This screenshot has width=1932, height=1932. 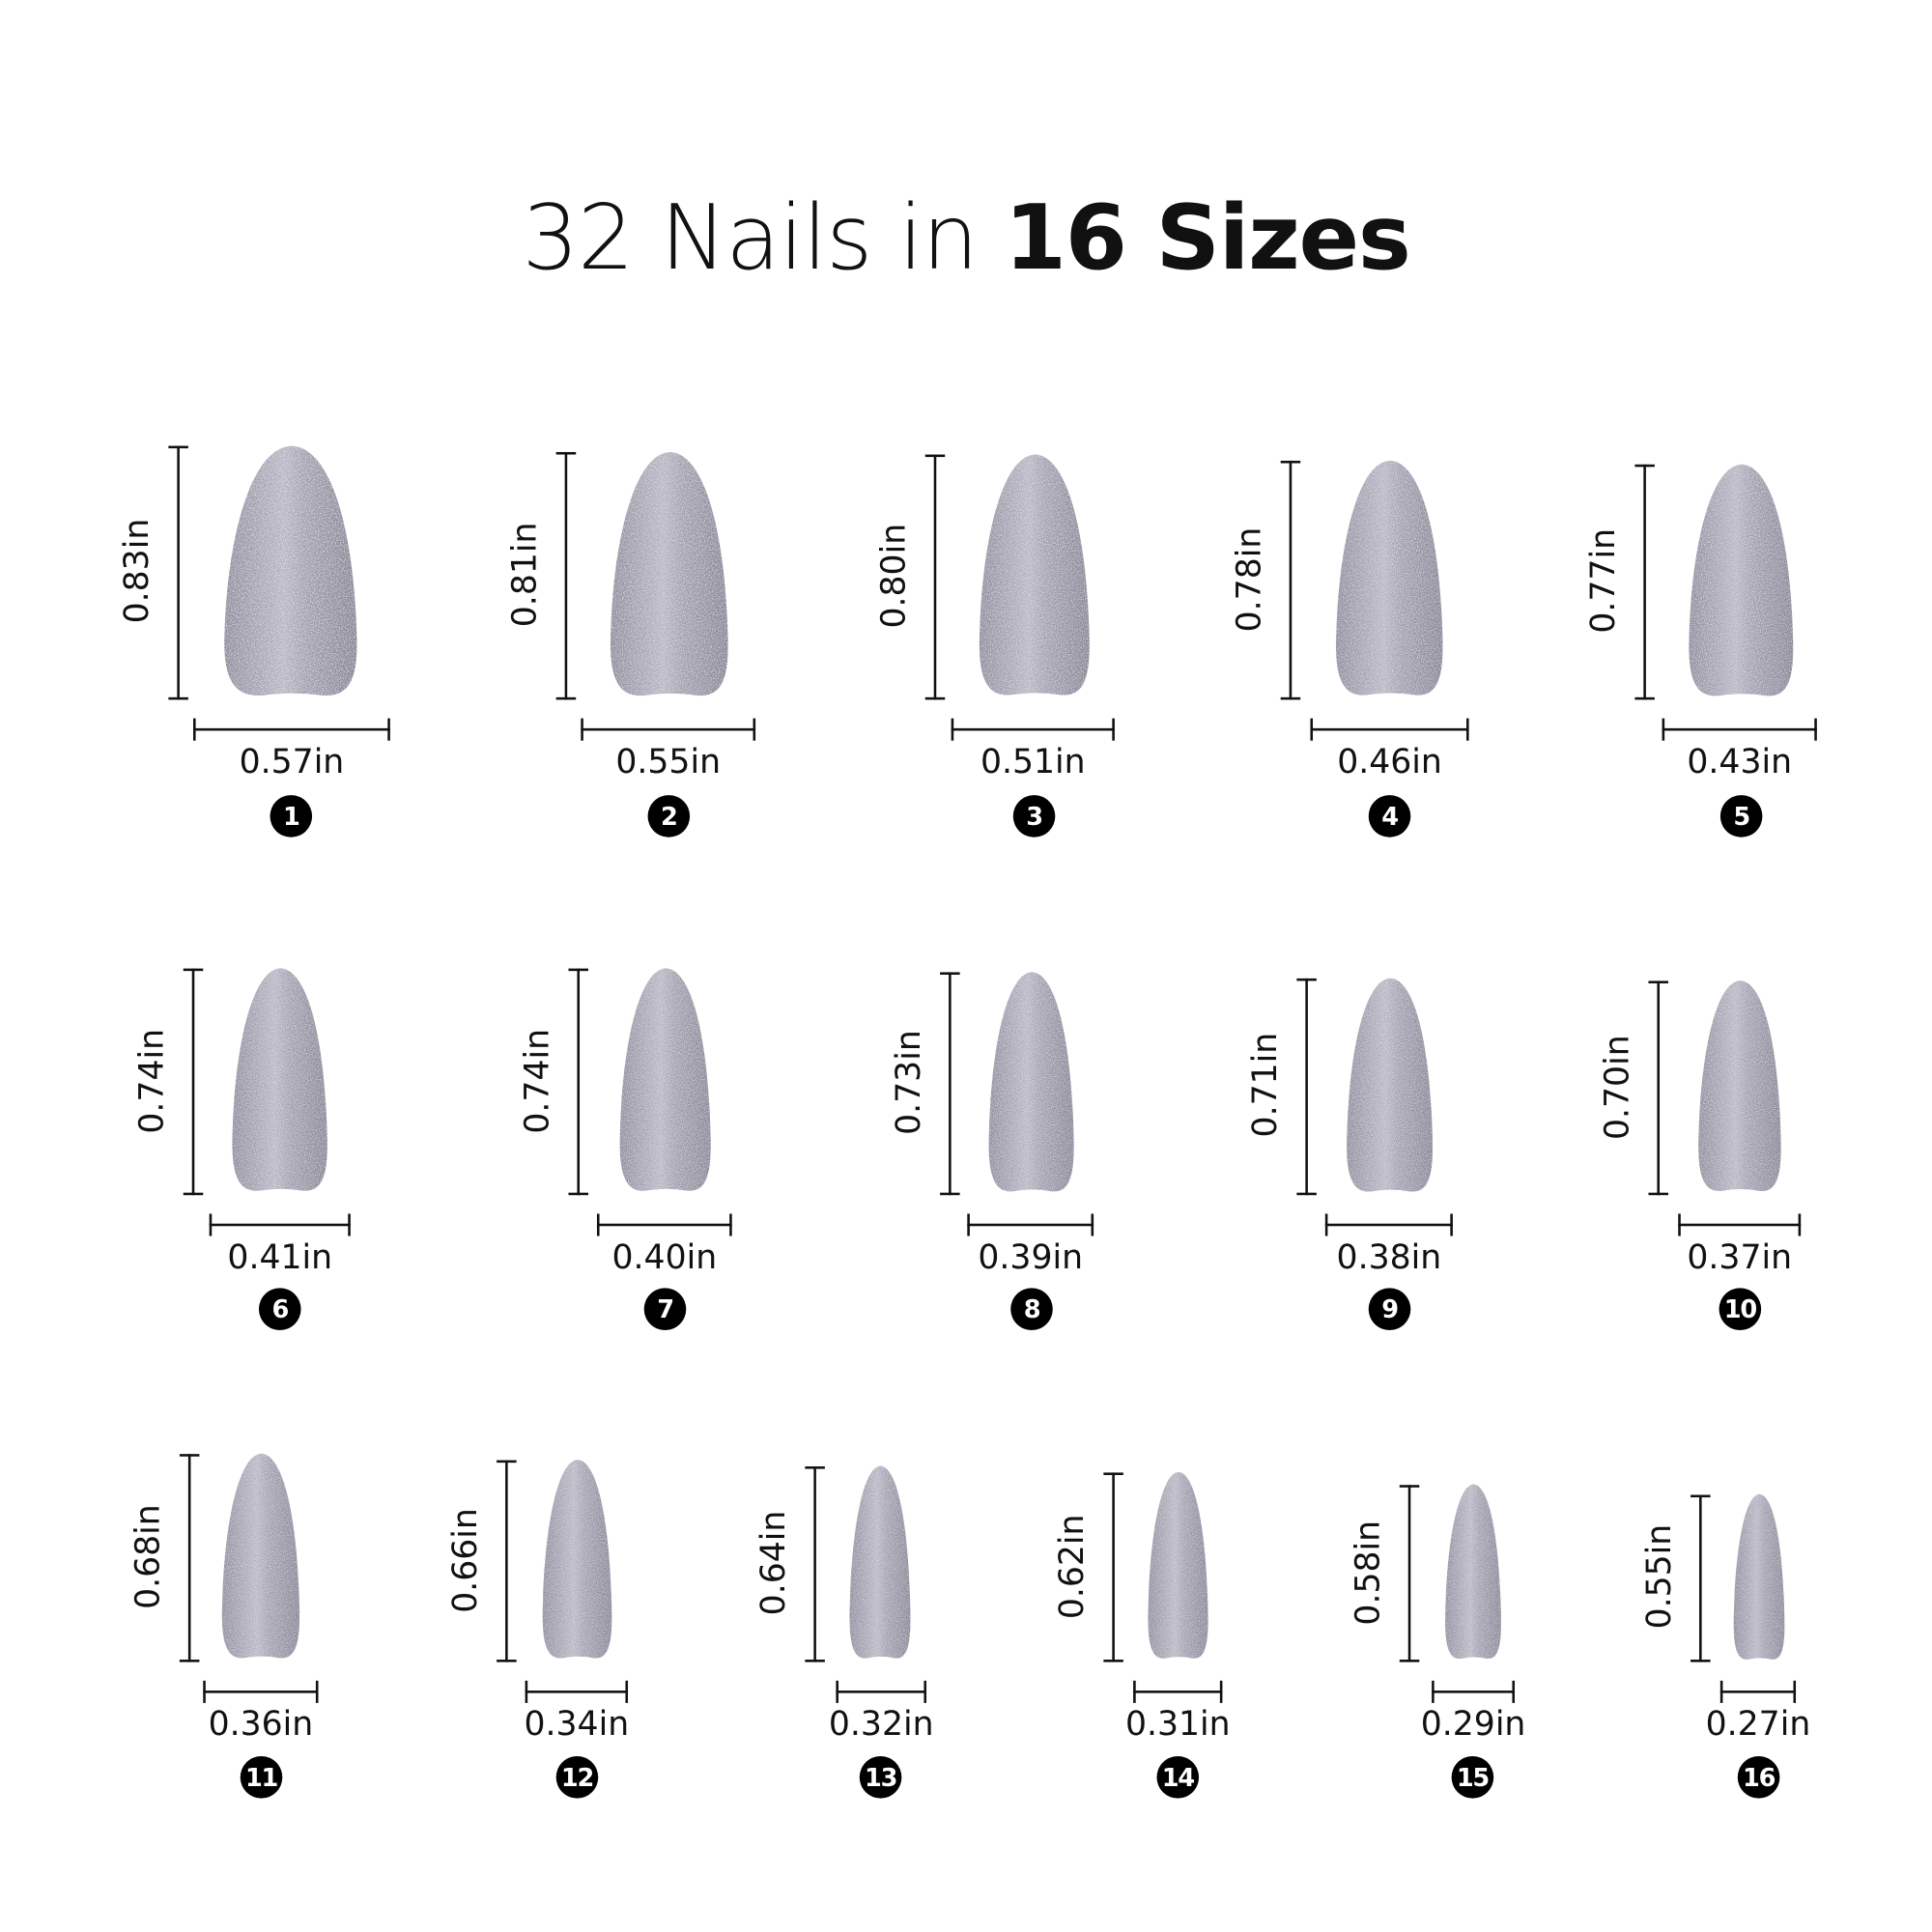 What do you see at coordinates (1389, 816) in the screenshot?
I see `size-number-badge: 4` at bounding box center [1389, 816].